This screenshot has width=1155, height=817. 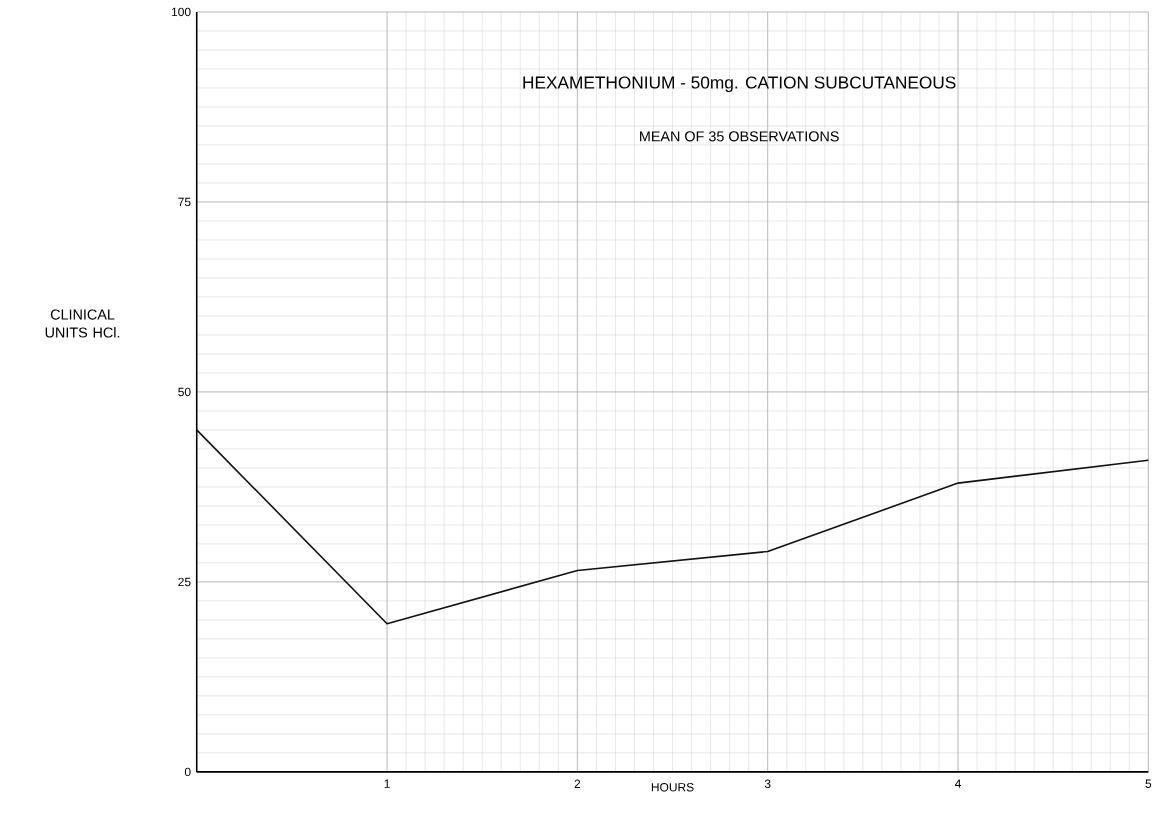 What do you see at coordinates (577, 783) in the screenshot?
I see `x-tick-label: 2` at bounding box center [577, 783].